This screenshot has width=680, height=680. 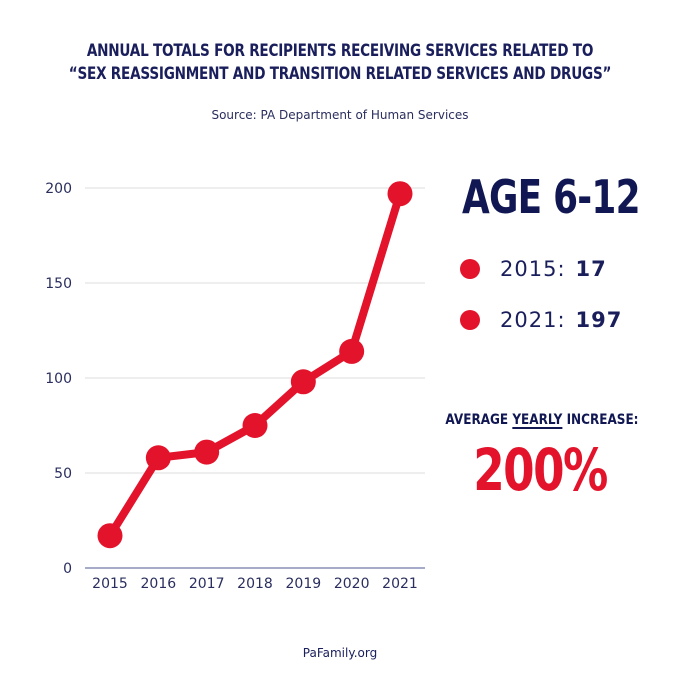 I want to click on stat-value: 17, so click(x=591, y=269).